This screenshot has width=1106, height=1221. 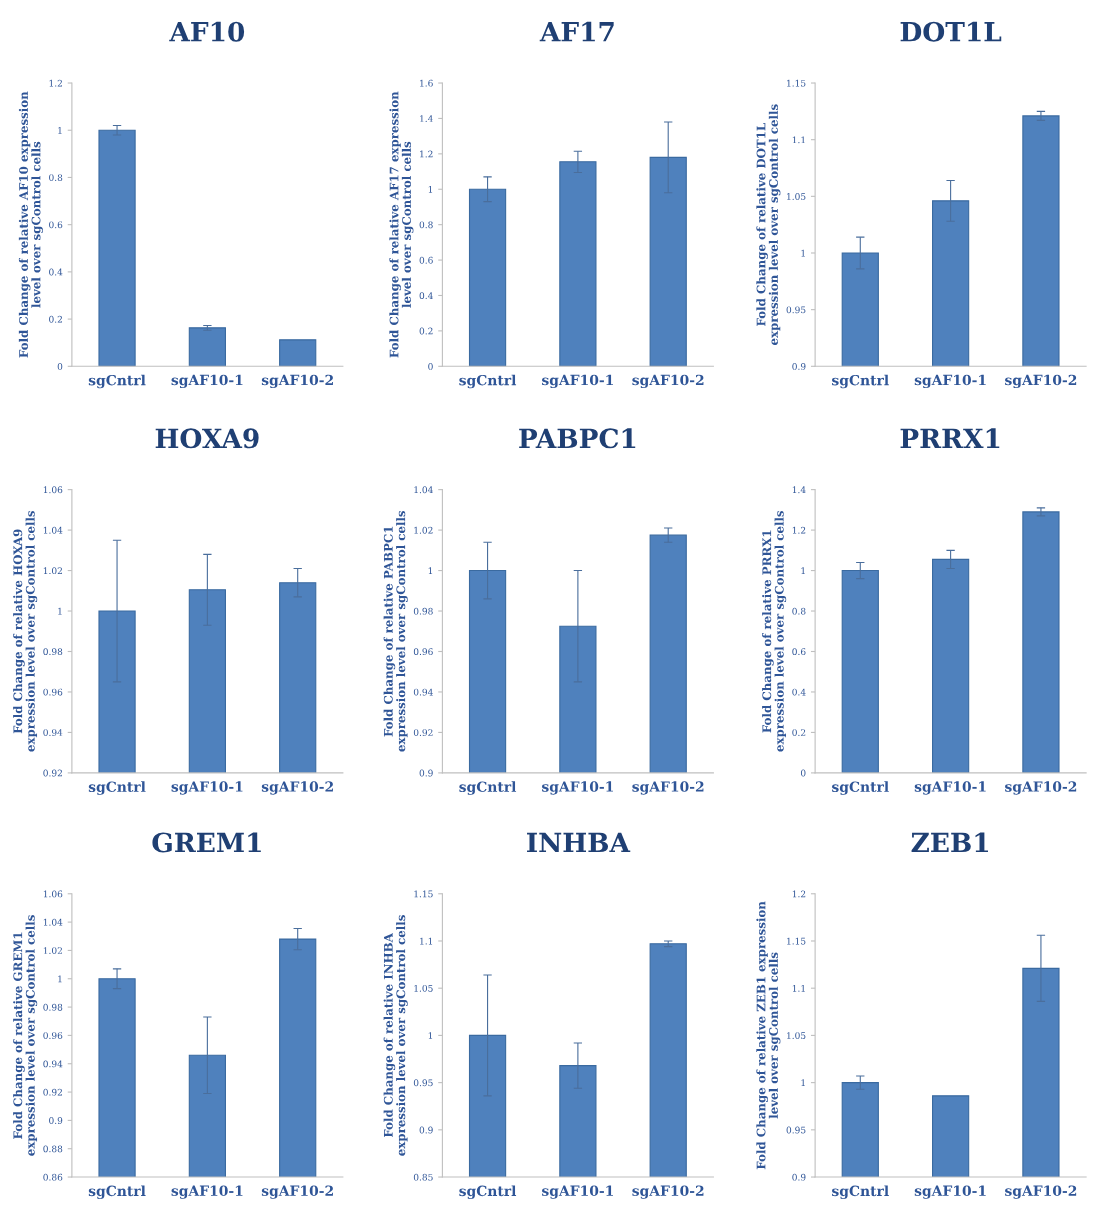 I want to click on chart-title: ZEB1, so click(x=949, y=842).